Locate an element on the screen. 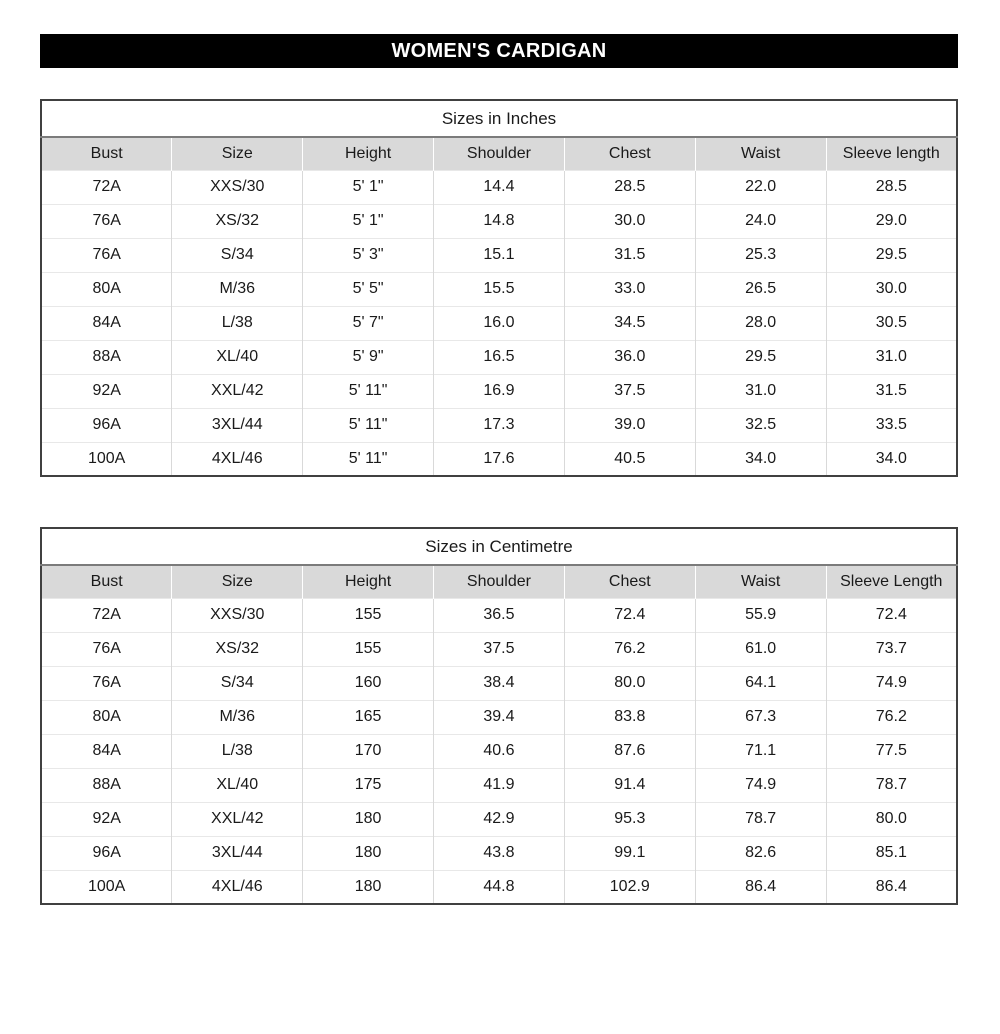 The height and width of the screenshot is (1034, 1000). table-cell: 5' 3" is located at coordinates (368, 254).